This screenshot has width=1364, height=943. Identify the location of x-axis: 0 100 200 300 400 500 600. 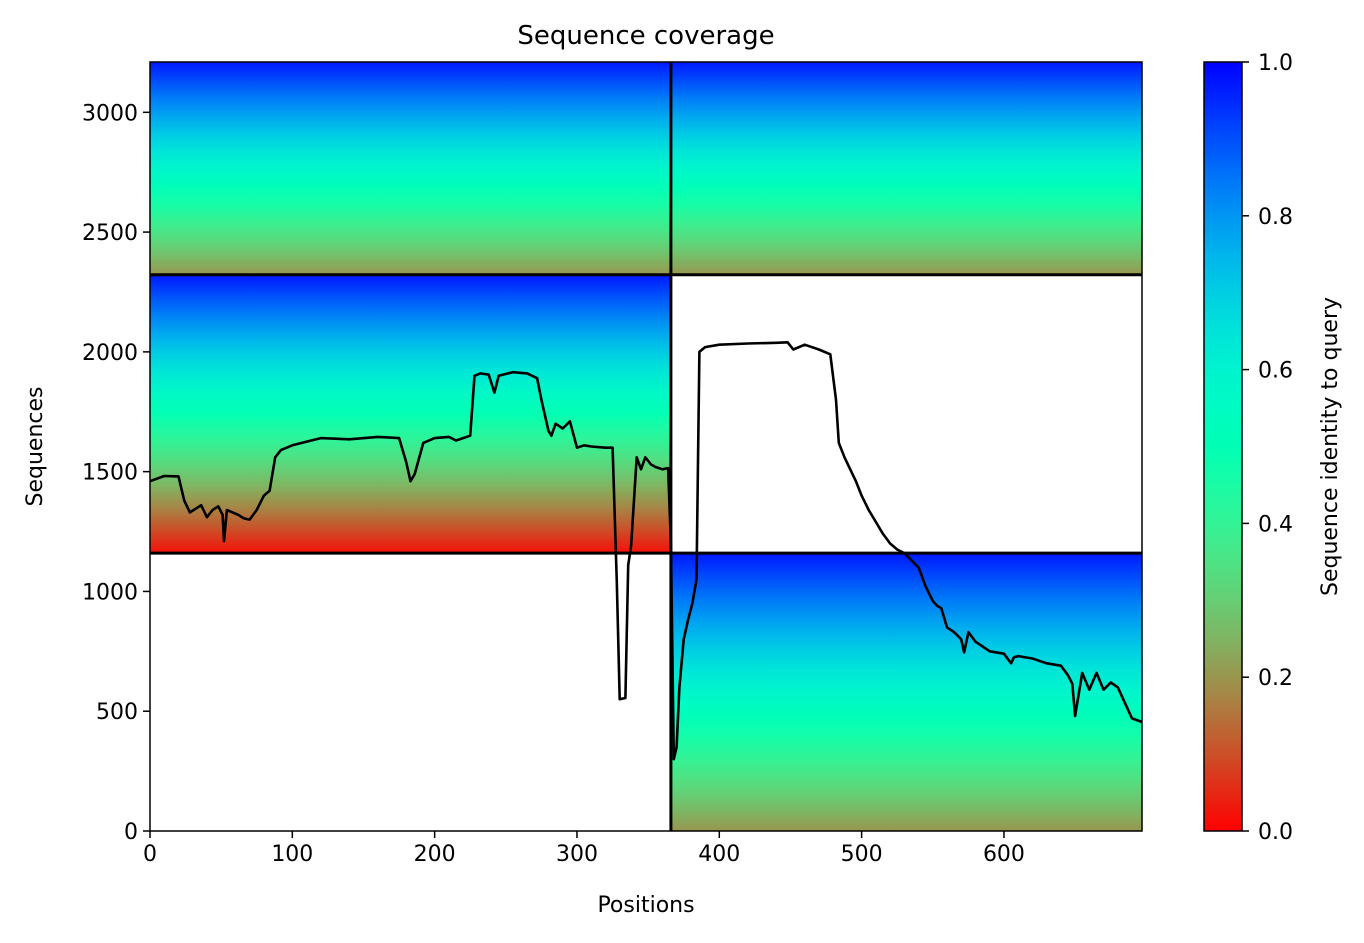
(584, 849).